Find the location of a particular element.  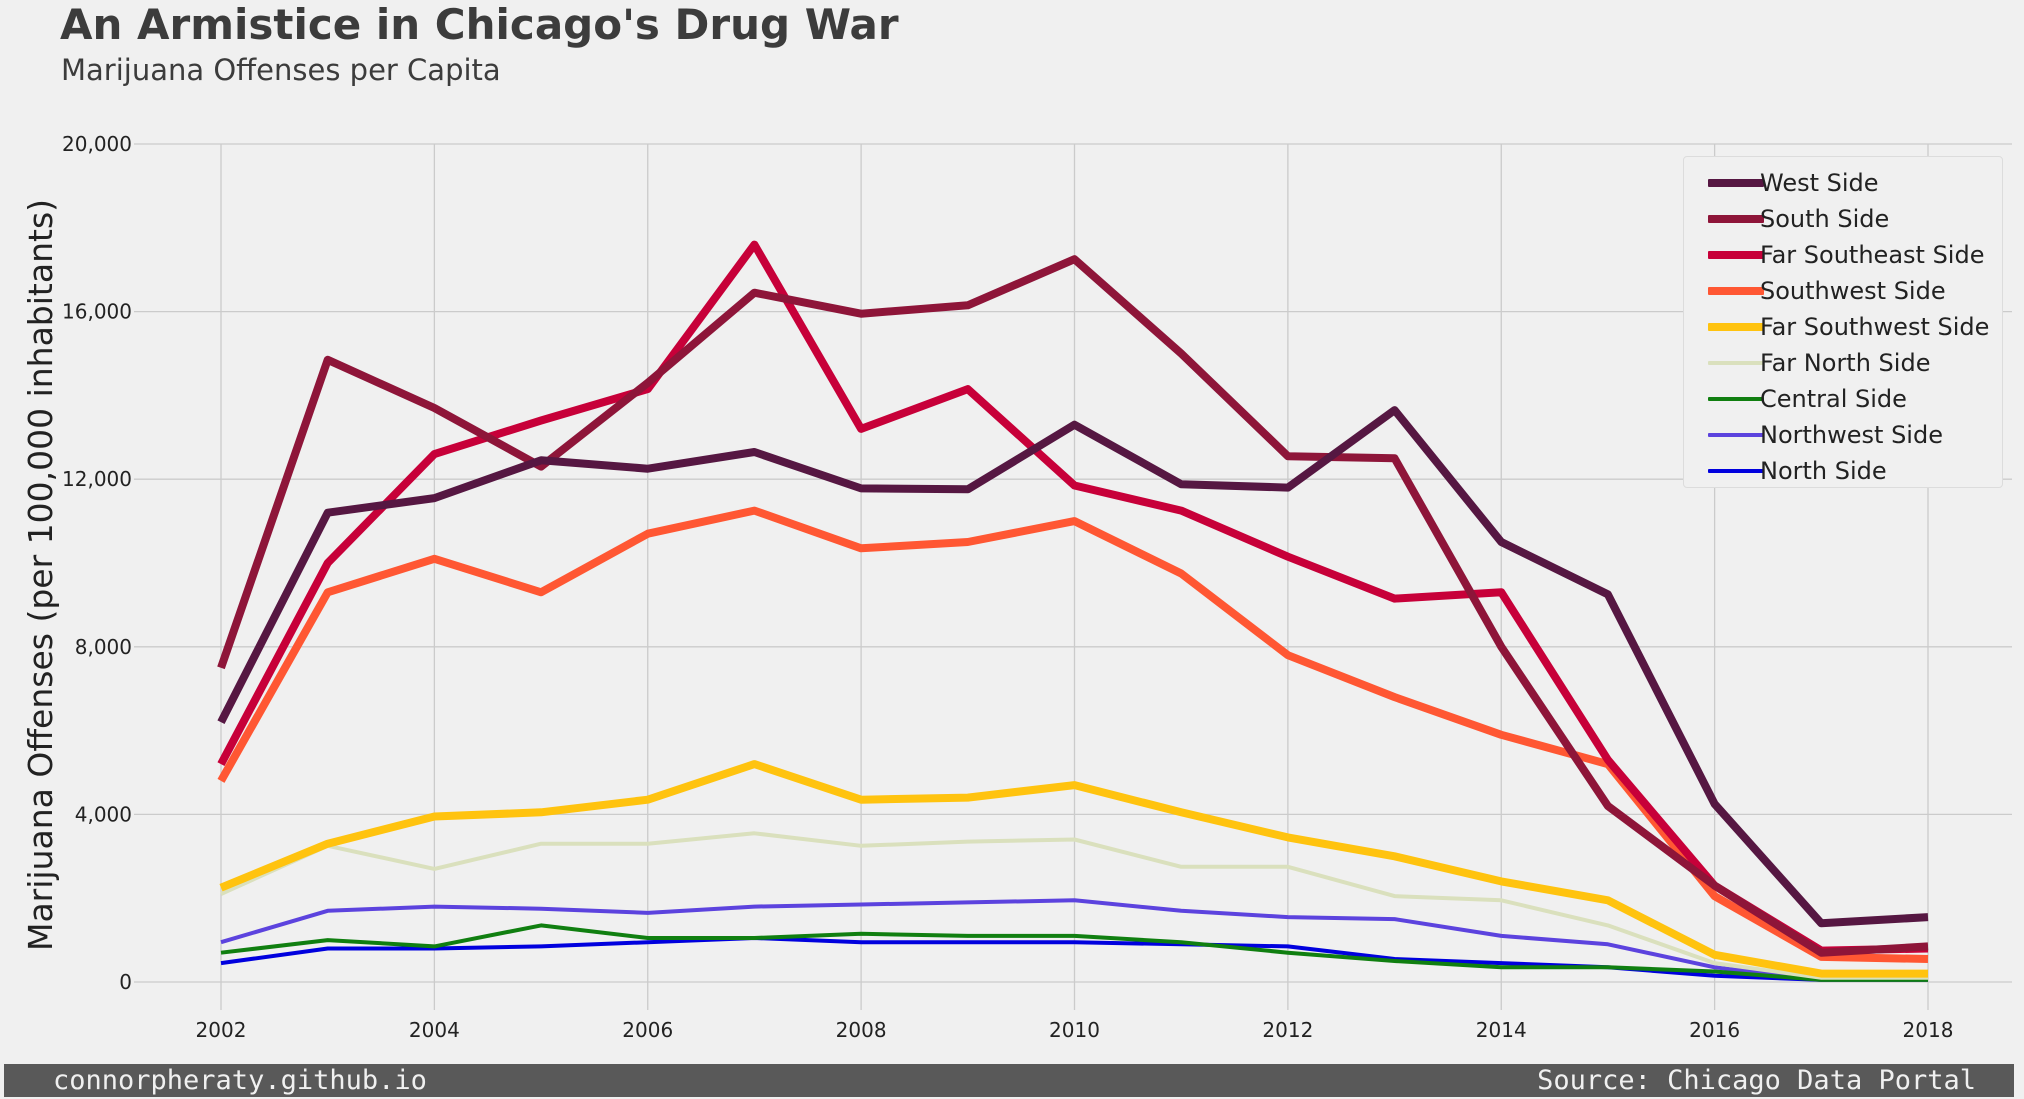

series-line-northwest-side is located at coordinates (1074, 940).